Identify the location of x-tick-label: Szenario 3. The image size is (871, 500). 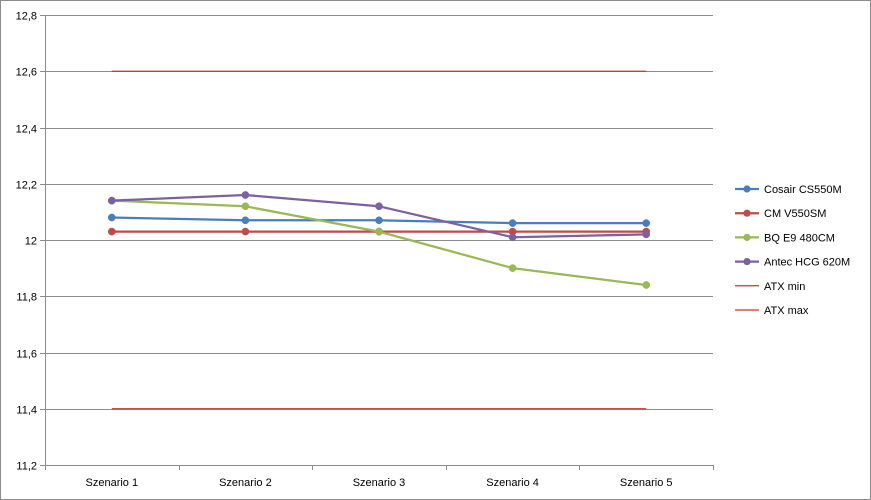
(379, 483).